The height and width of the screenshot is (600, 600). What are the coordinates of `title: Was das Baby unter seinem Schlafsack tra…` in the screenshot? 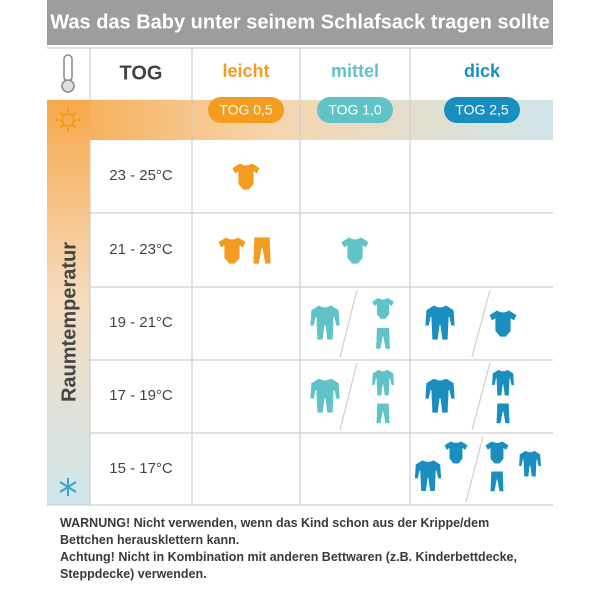 It's located at (299, 22).